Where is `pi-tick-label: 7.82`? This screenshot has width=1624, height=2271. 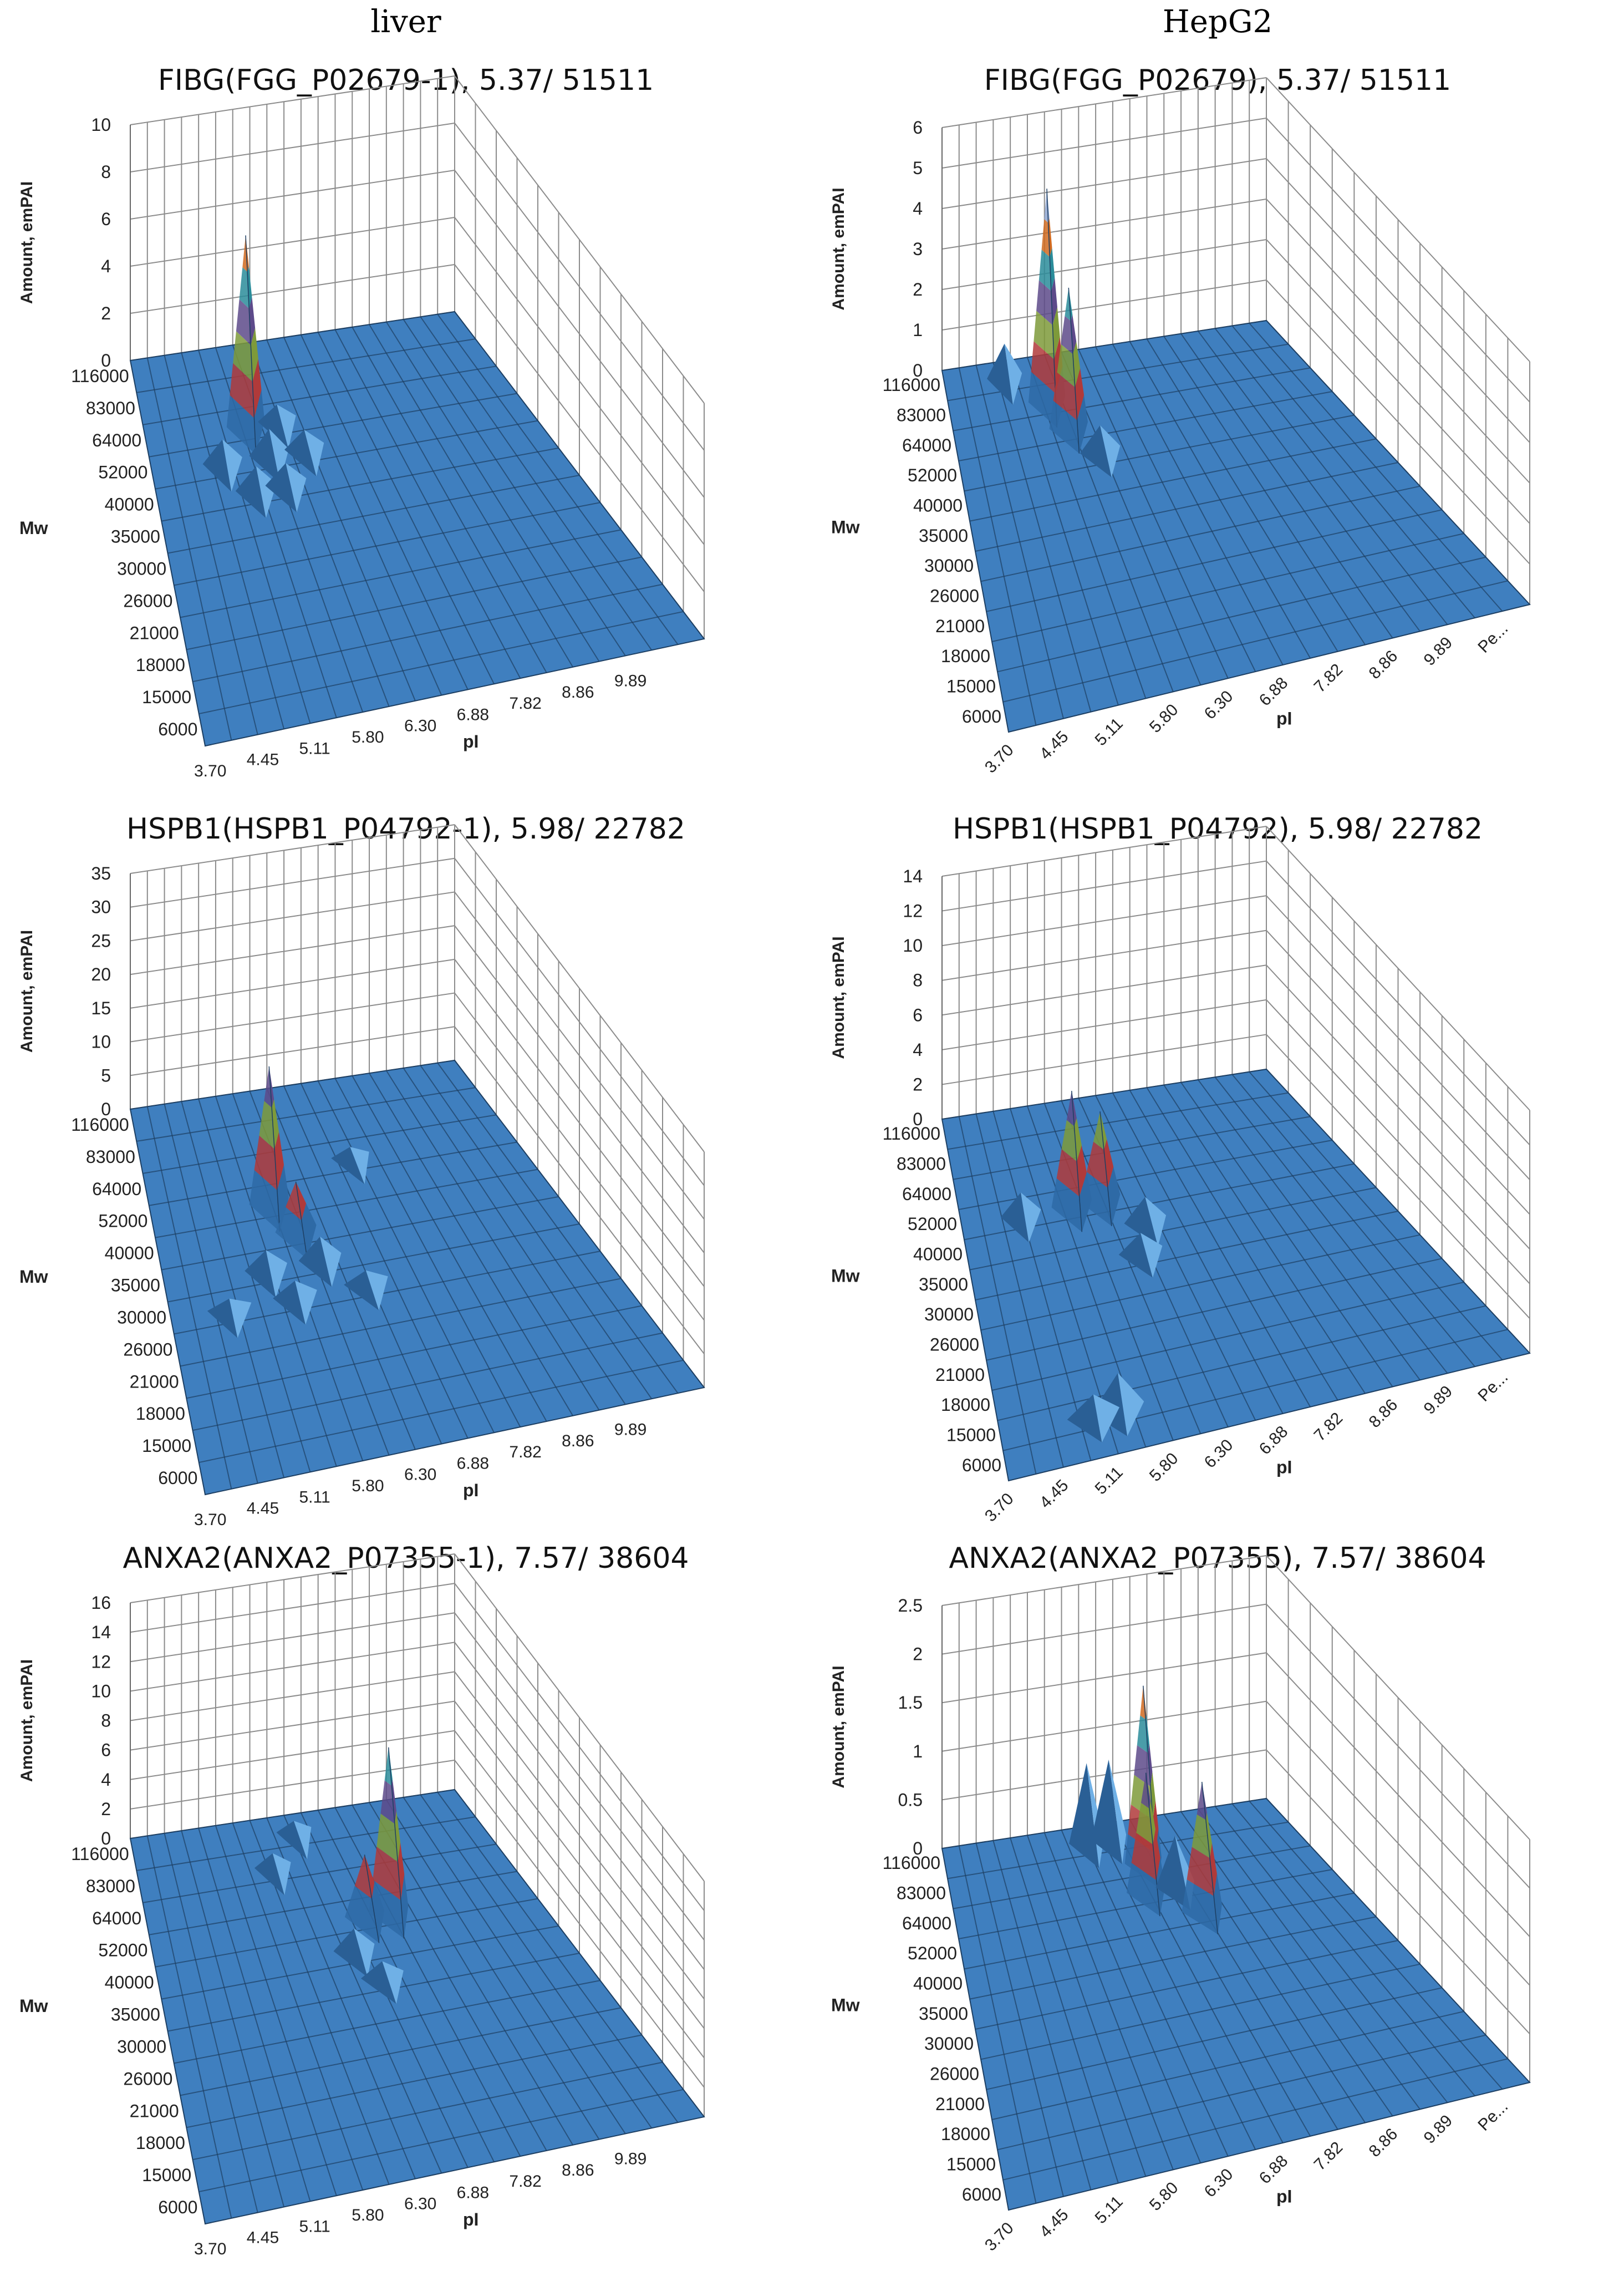 pi-tick-label: 7.82 is located at coordinates (1329, 1427).